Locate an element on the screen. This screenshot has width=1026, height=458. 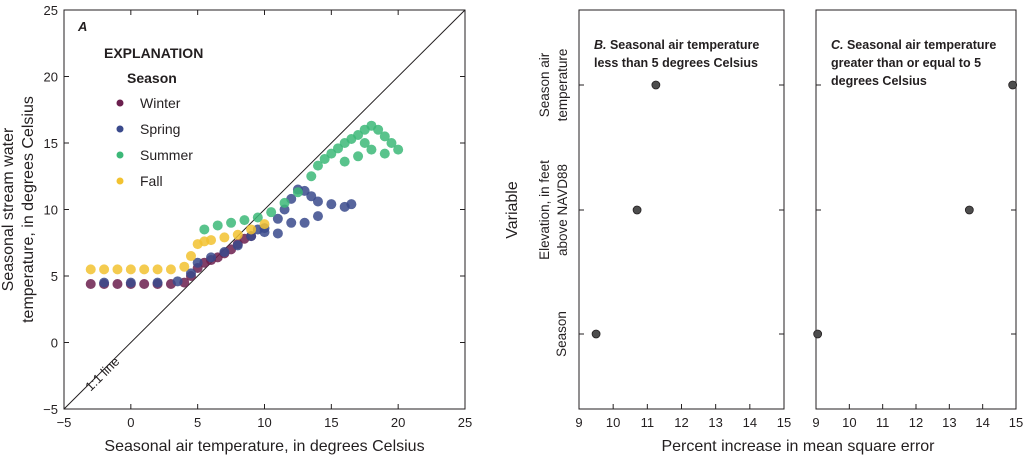
series-summer is located at coordinates (301, 177).